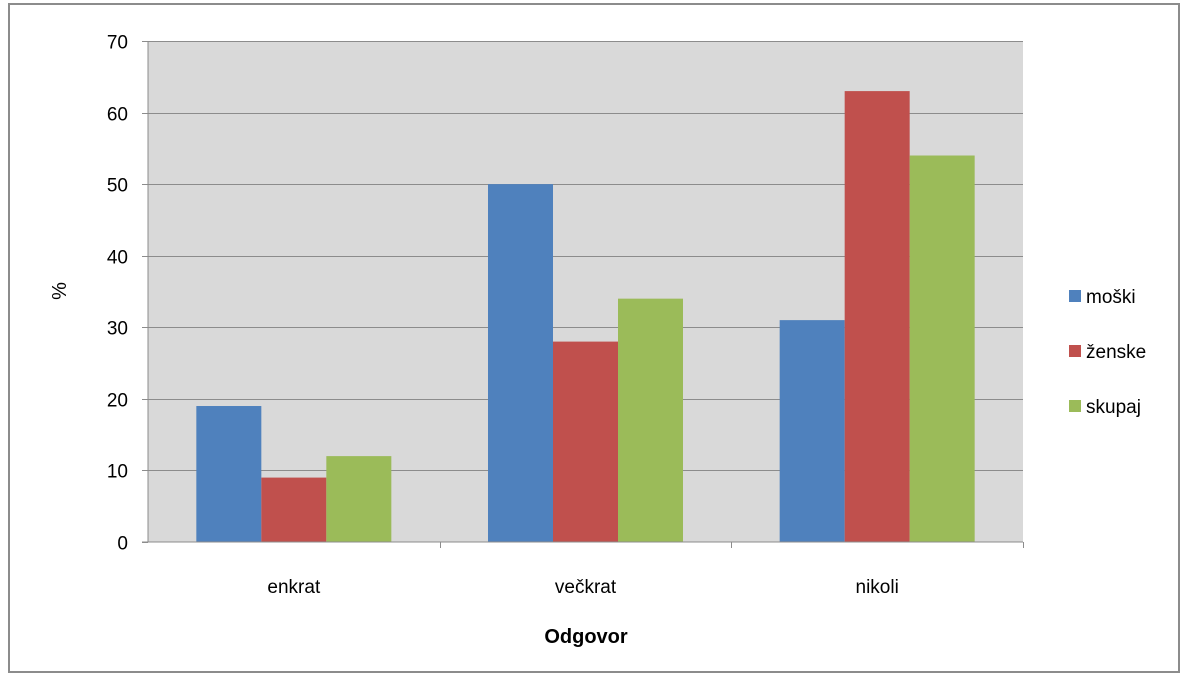  I want to click on legend-swatch-skupaj, so click(1075, 406).